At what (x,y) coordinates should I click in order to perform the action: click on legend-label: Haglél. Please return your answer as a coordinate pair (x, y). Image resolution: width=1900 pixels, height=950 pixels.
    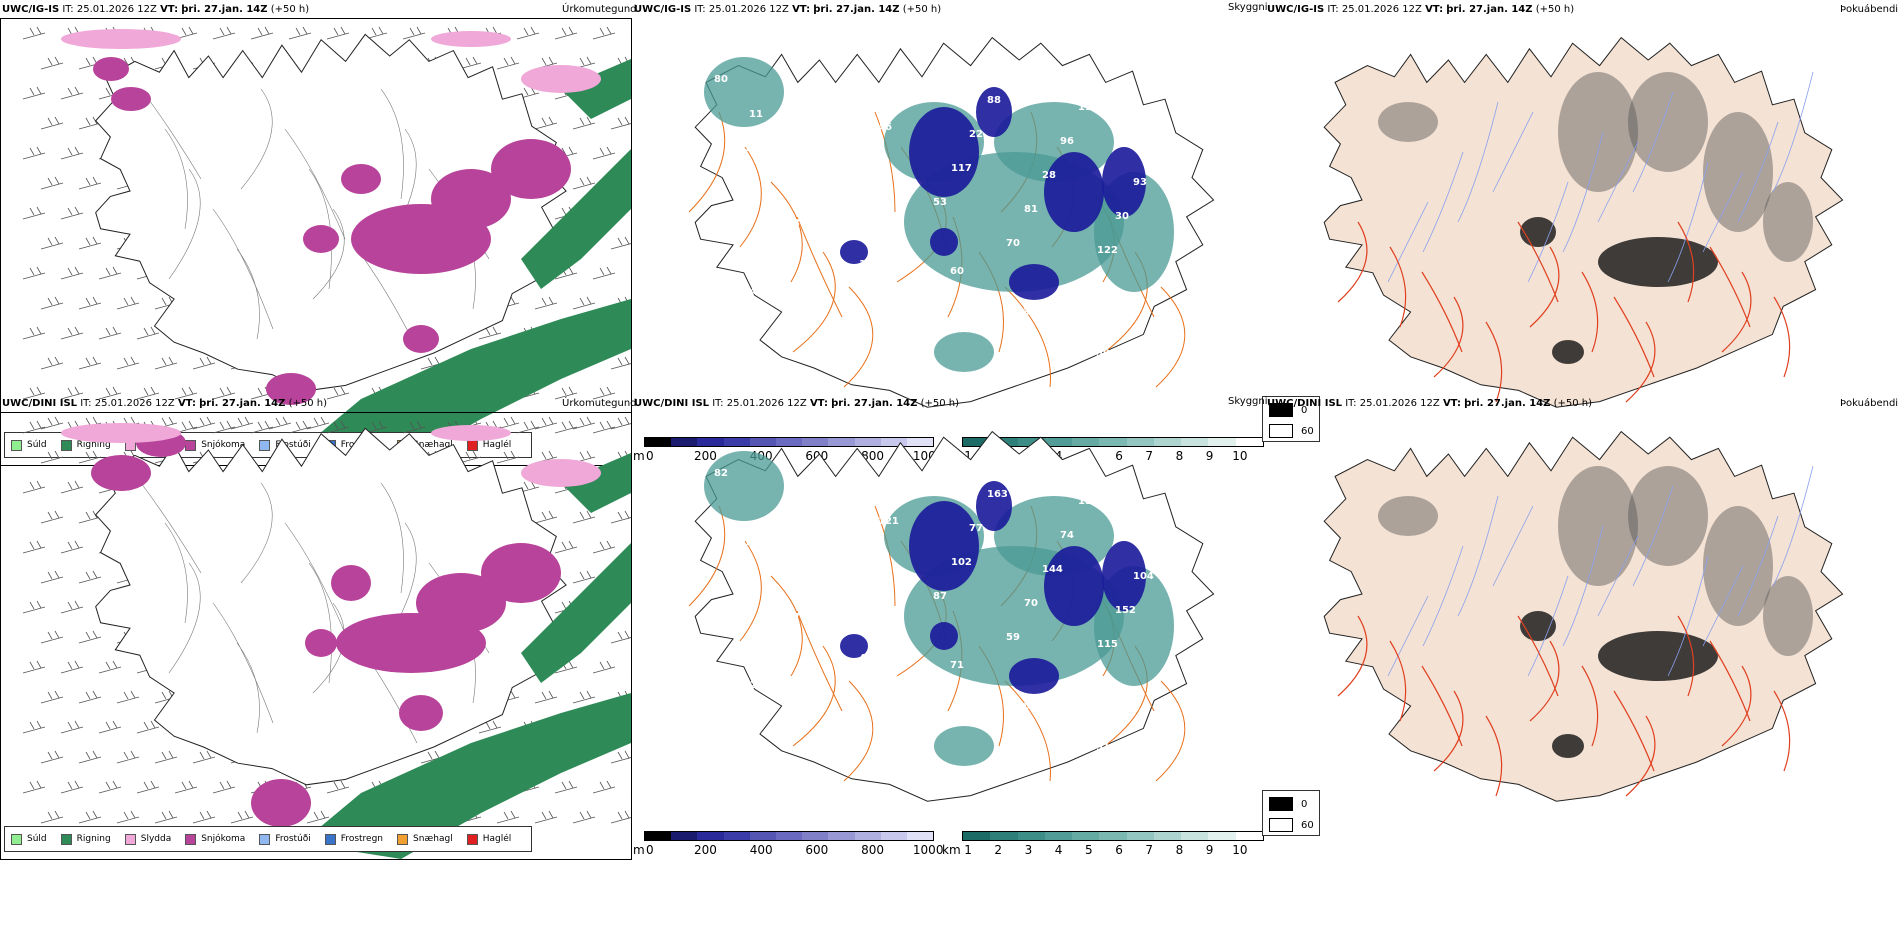
    Looking at the image, I should click on (497, 839).